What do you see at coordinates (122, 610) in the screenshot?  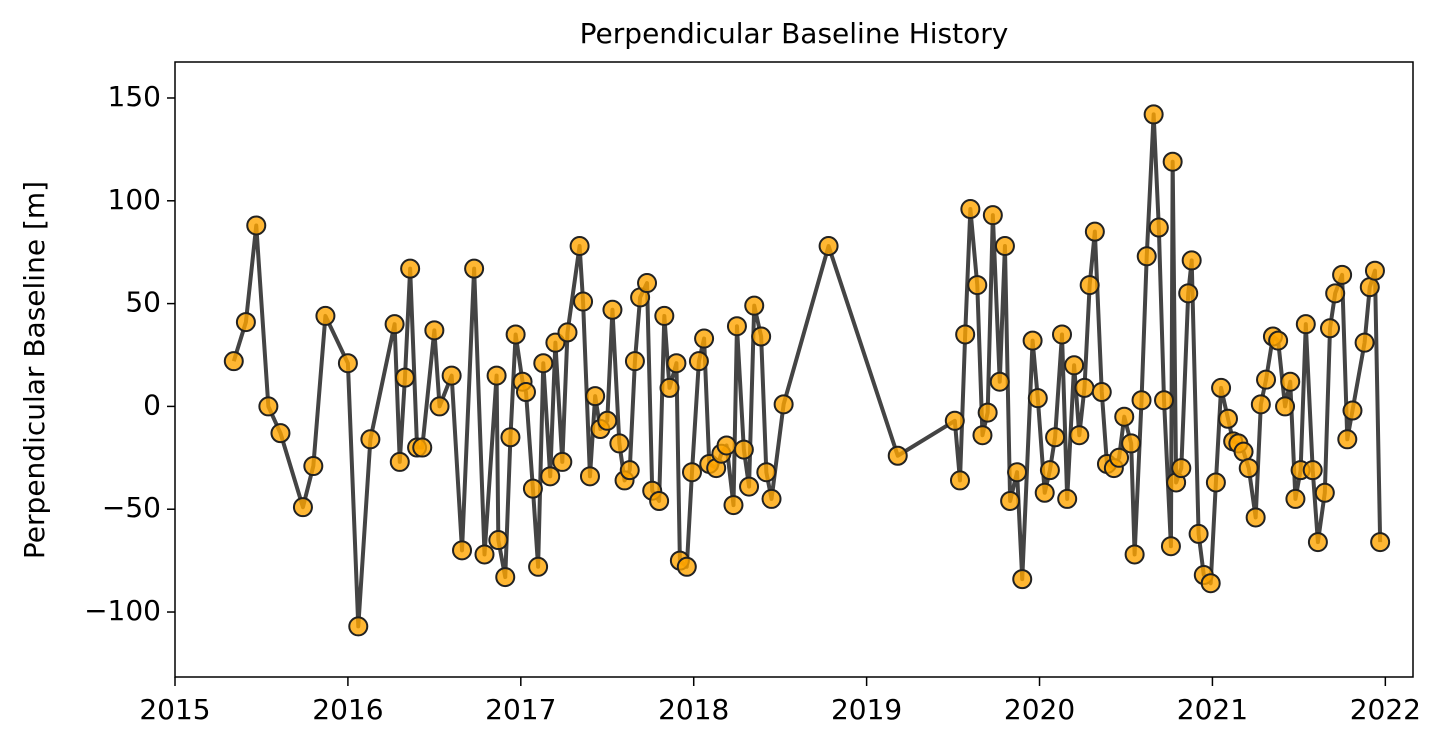 I see `y-tick-label: −100` at bounding box center [122, 610].